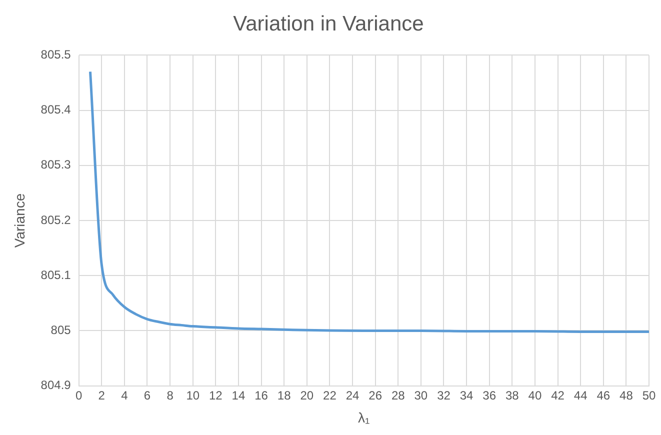 The image size is (661, 435). What do you see at coordinates (56, 55) in the screenshot?
I see `y-tick-label: 805.5` at bounding box center [56, 55].